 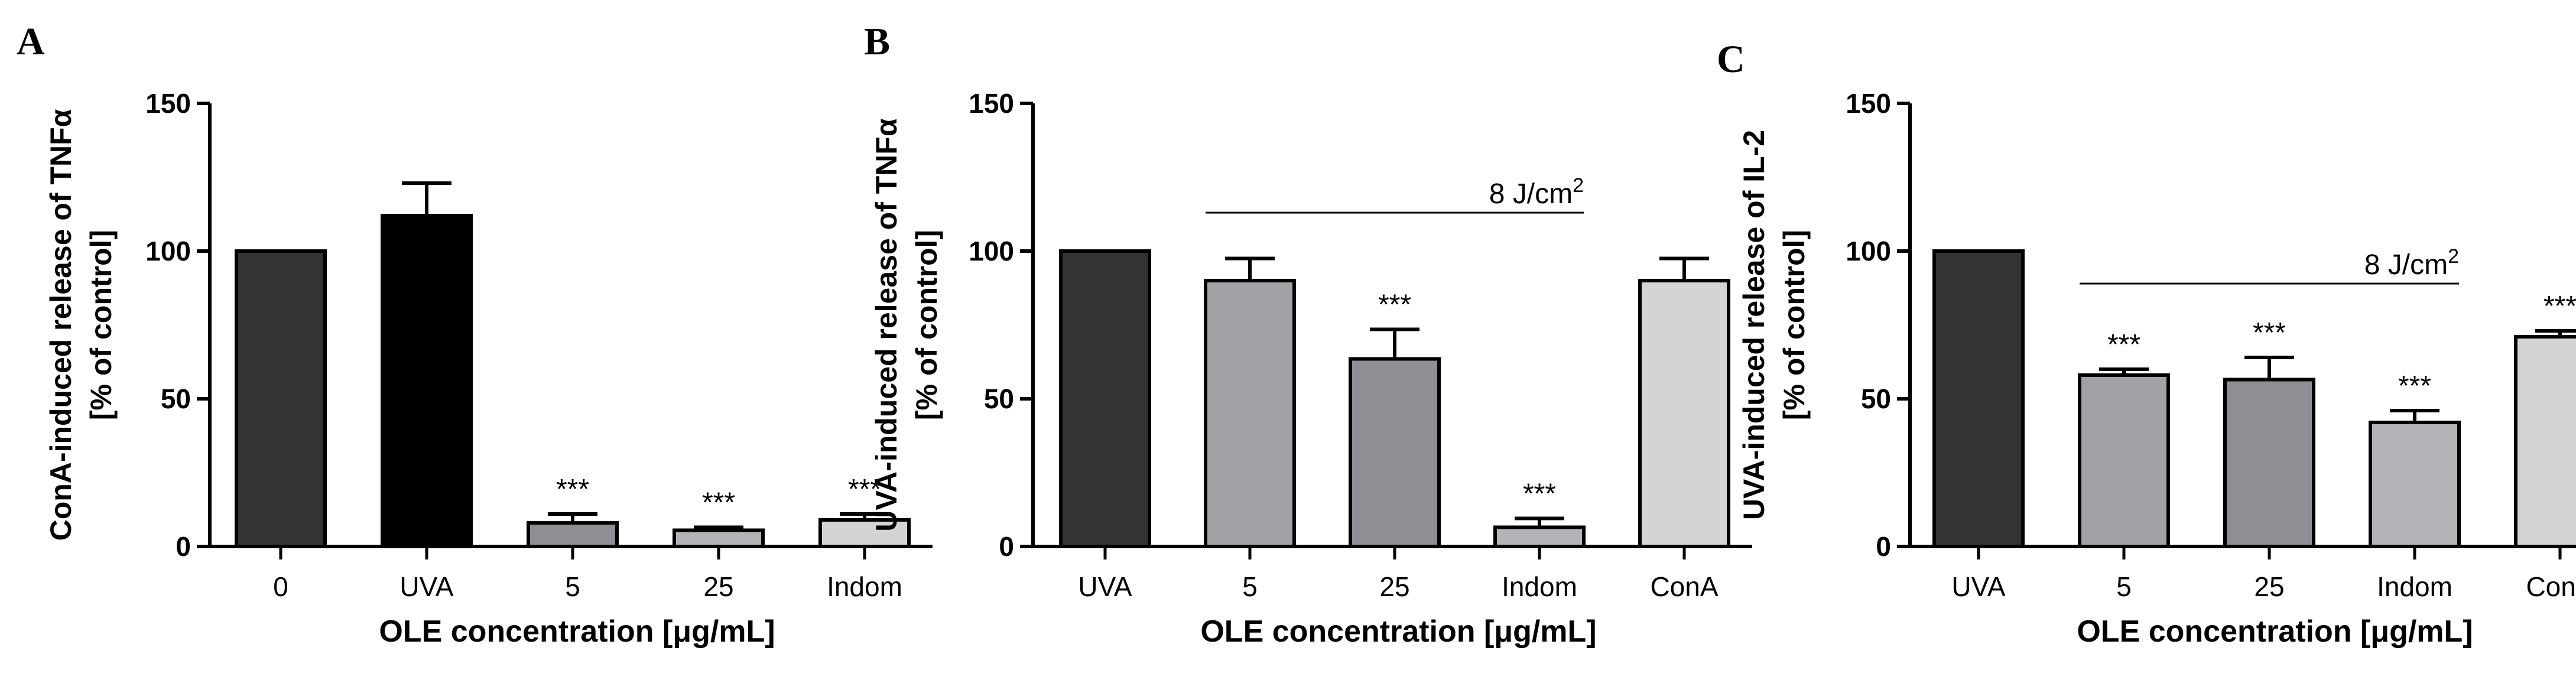 What do you see at coordinates (1731, 59) in the screenshot?
I see `panel-letter: C` at bounding box center [1731, 59].